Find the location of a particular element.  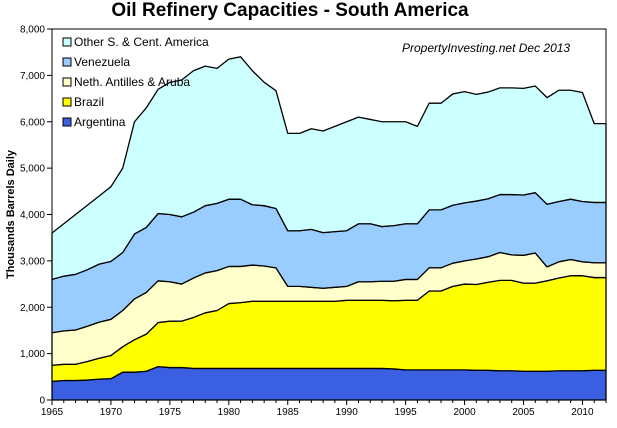

y-tick-label: 5,000 is located at coordinates (32, 169).